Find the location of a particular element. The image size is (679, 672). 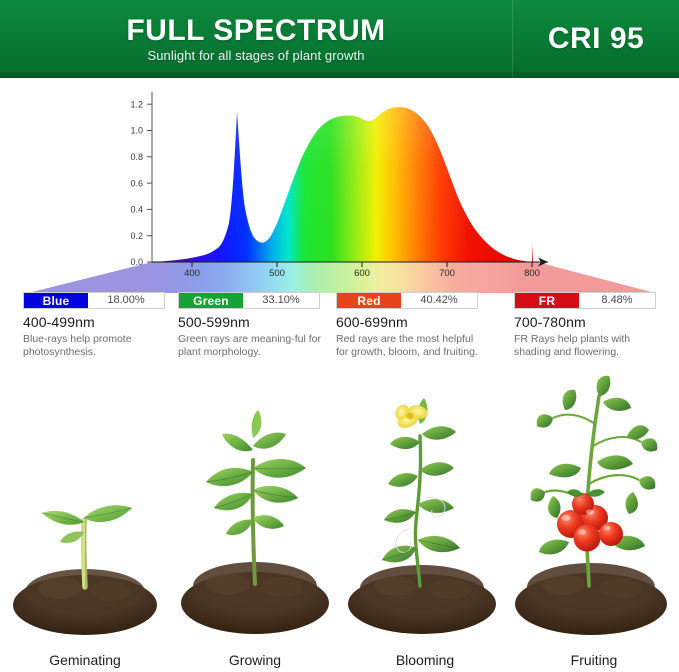

growth-stage-fruiting: Fruiting is located at coordinates (594, 522).